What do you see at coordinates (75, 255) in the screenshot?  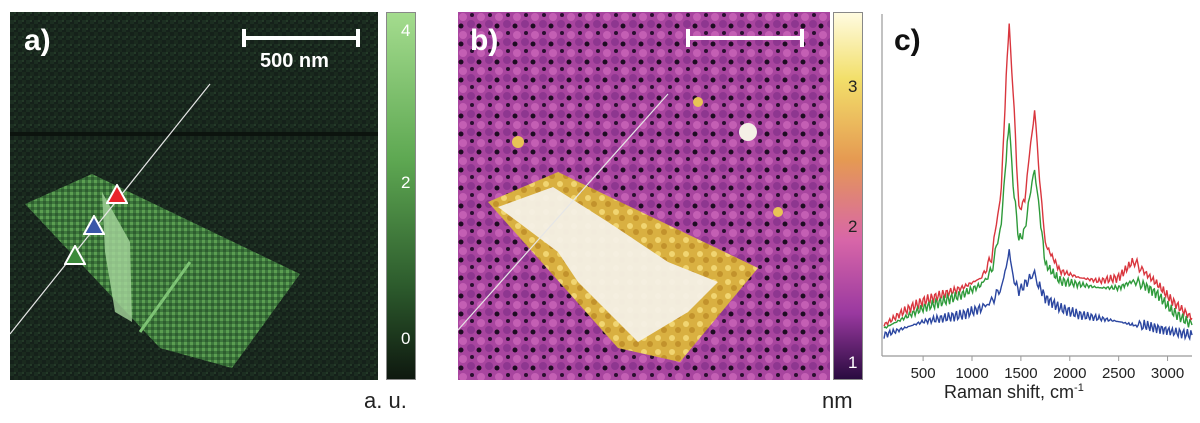 I see `green-triangle-marker` at bounding box center [75, 255].